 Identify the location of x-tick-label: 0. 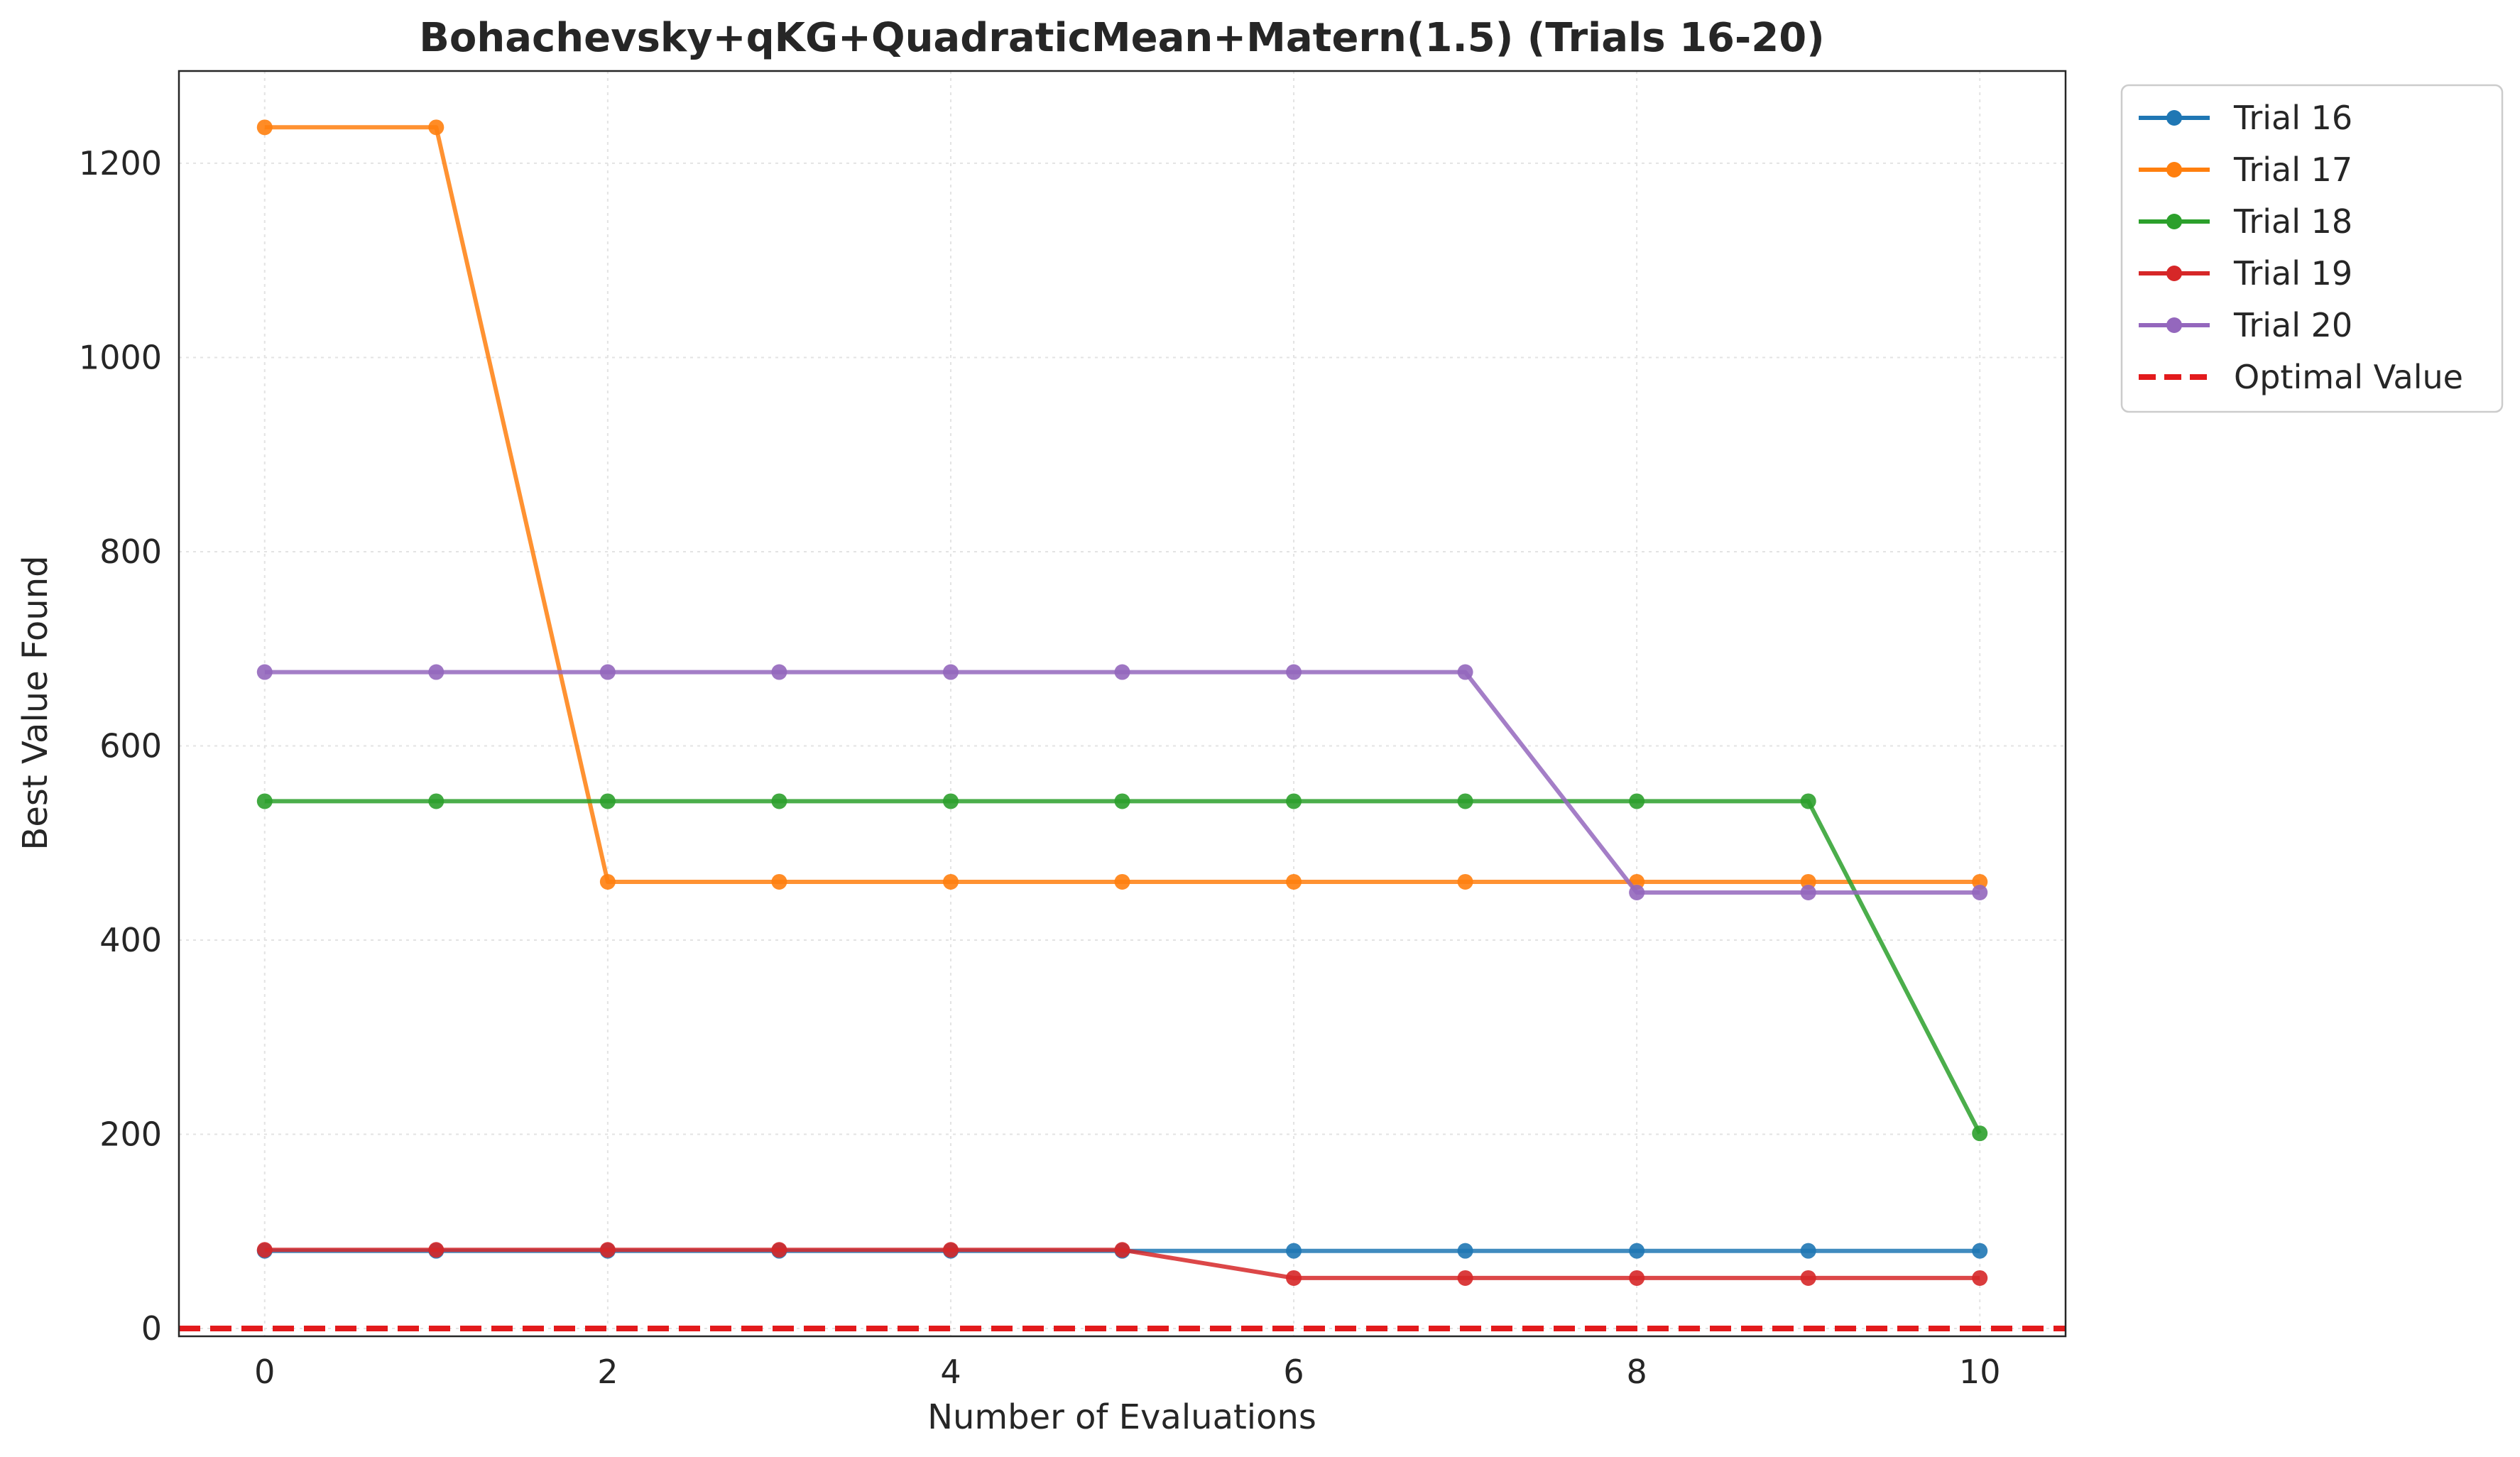
(264, 1372).